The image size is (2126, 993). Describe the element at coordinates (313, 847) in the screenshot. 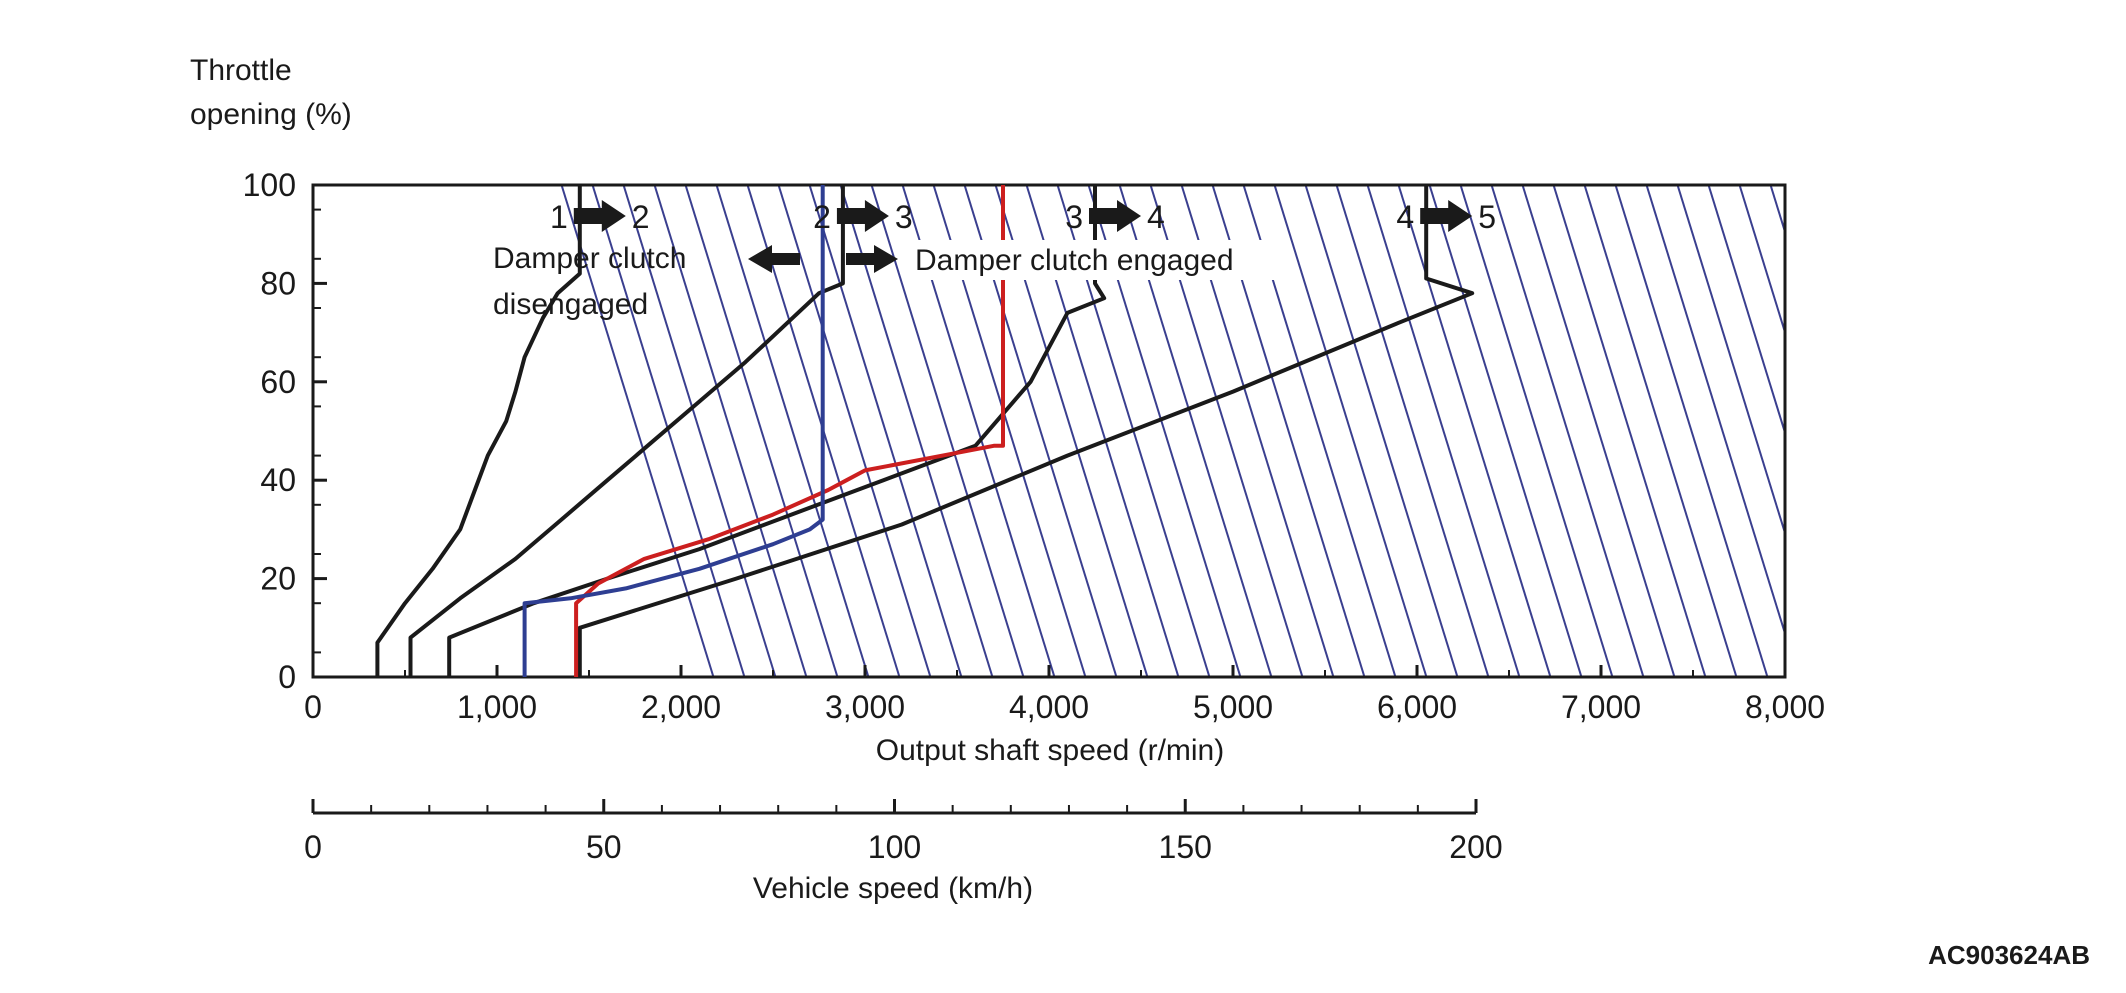

I see `x2-tick-label: 0` at that location.